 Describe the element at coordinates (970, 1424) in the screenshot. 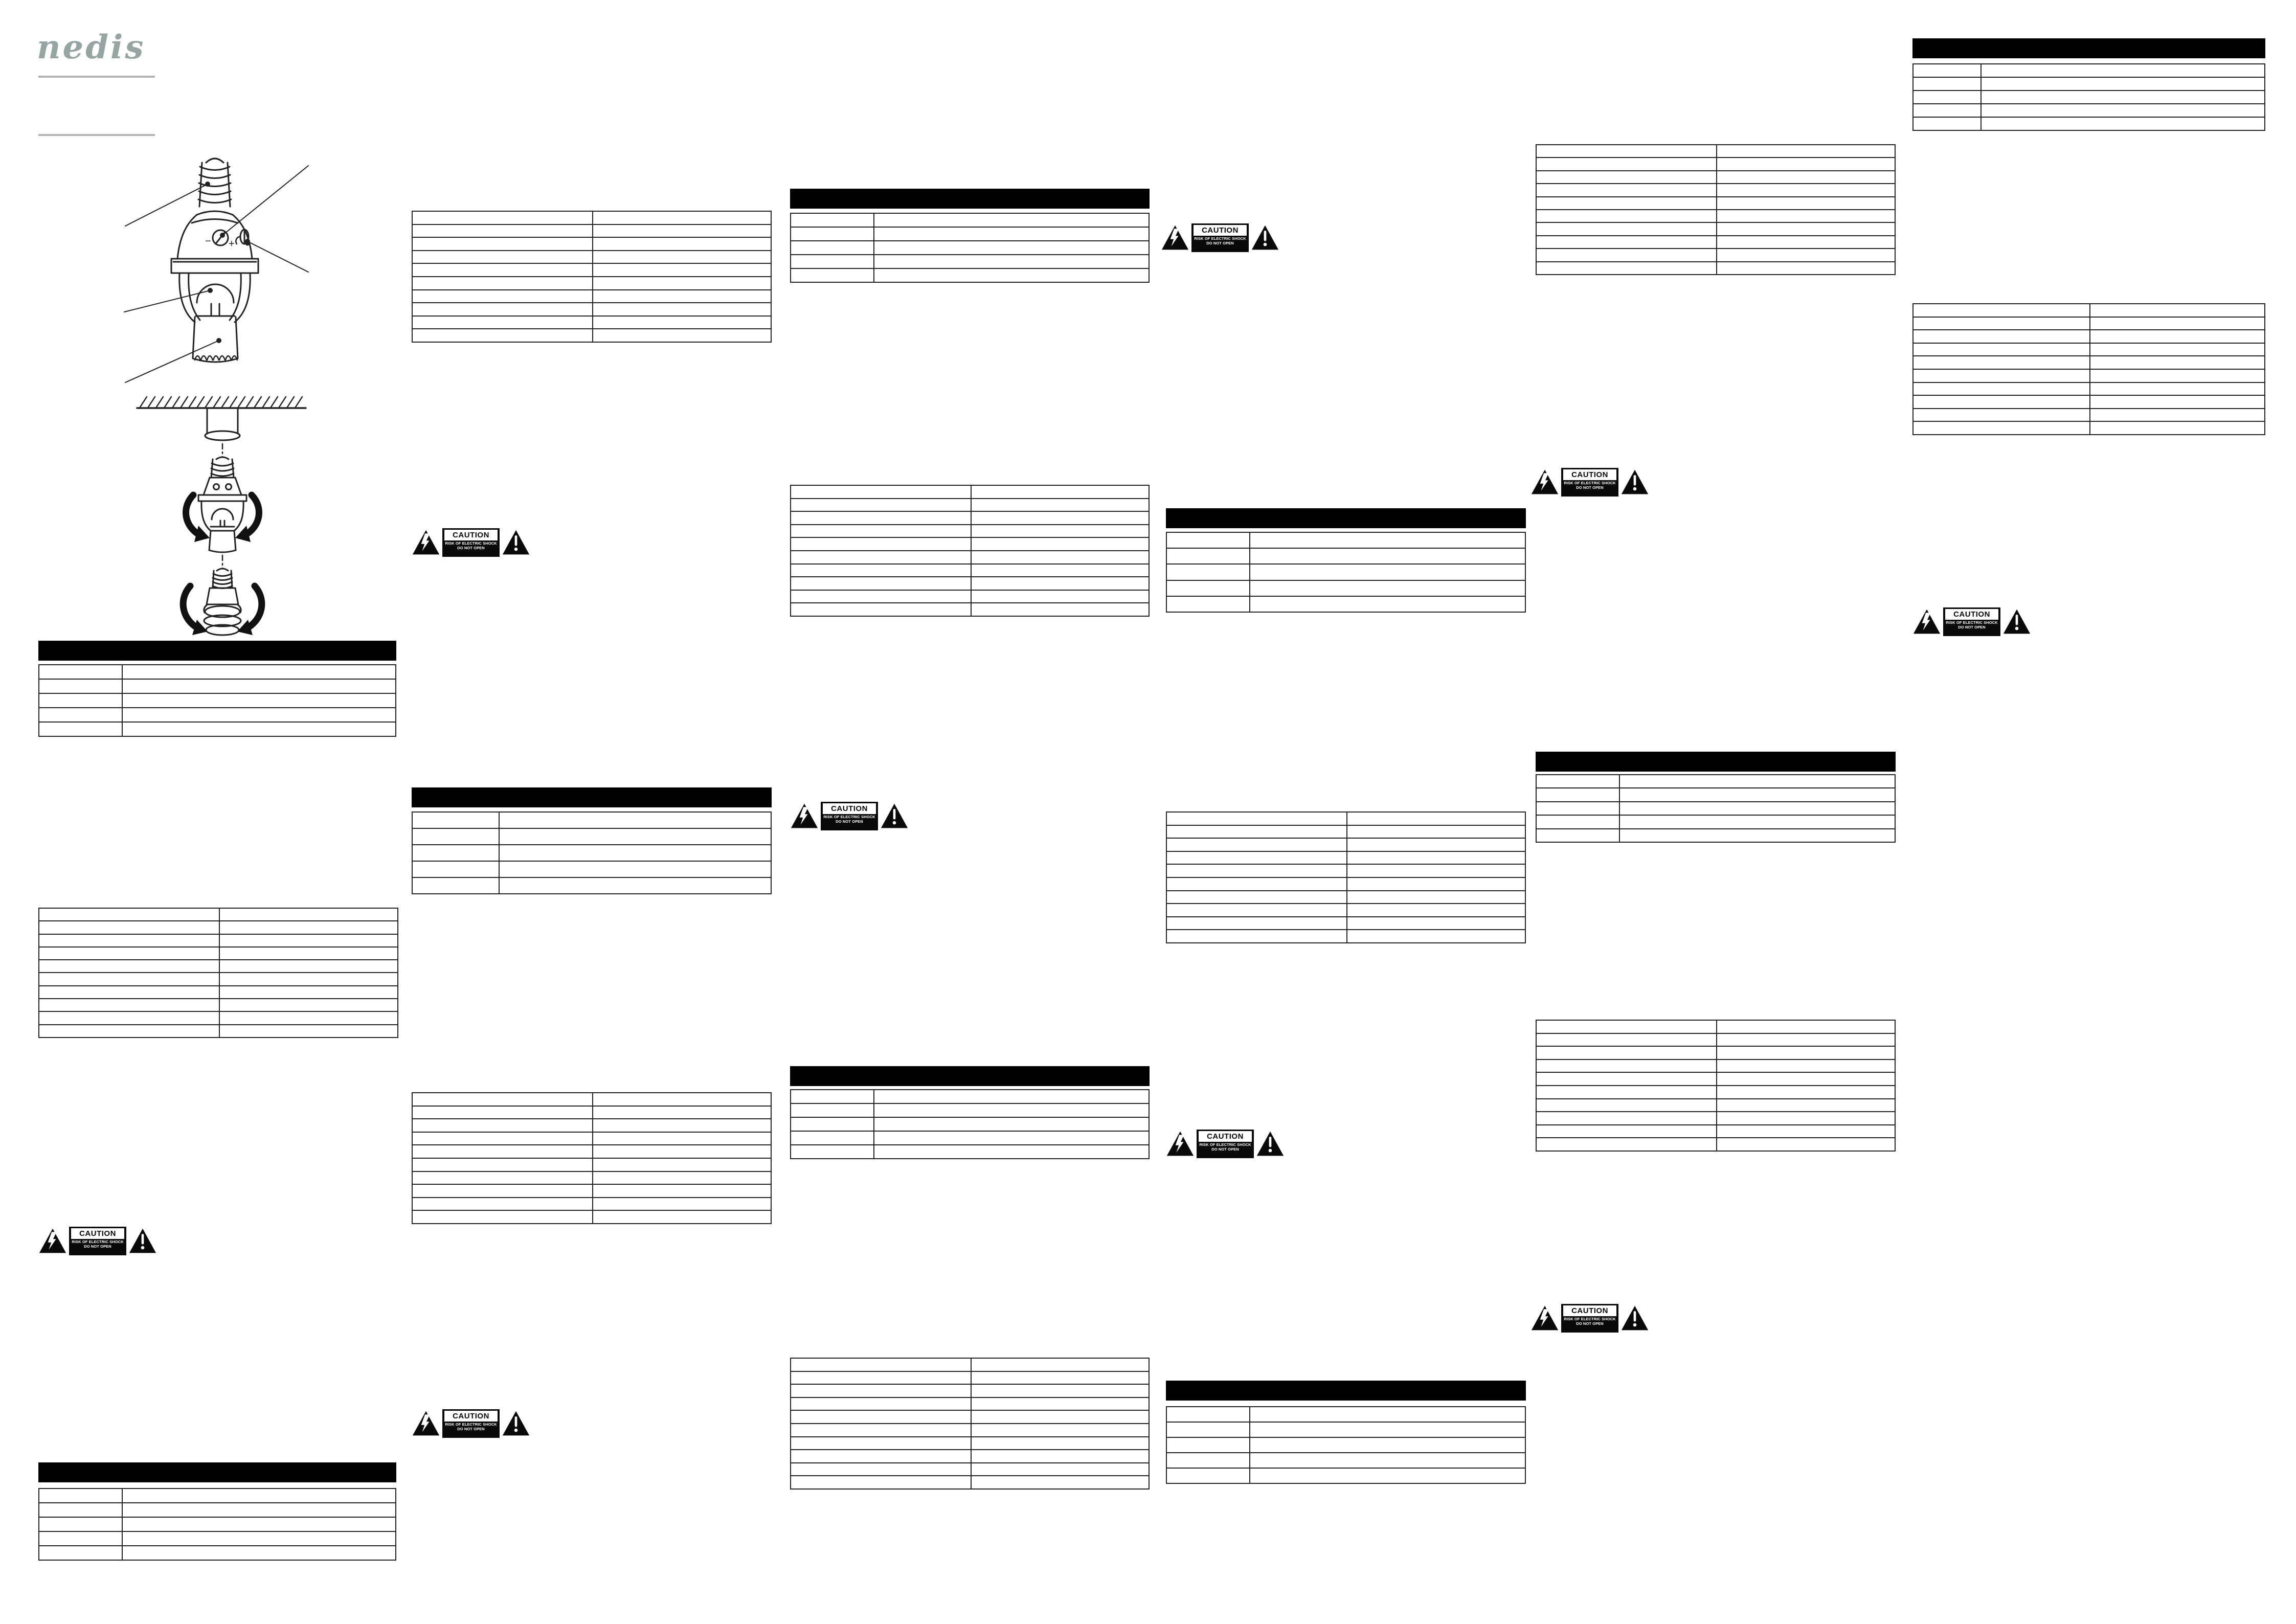

I see `spec-table` at that location.